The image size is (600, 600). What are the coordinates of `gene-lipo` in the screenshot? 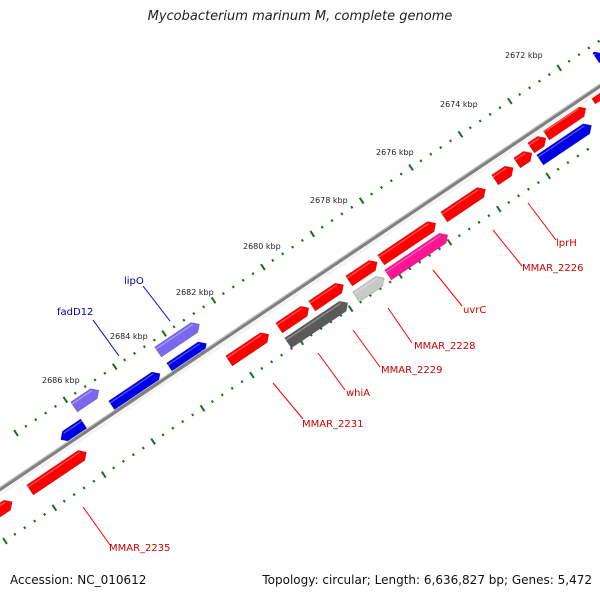 It's located at (177, 340).